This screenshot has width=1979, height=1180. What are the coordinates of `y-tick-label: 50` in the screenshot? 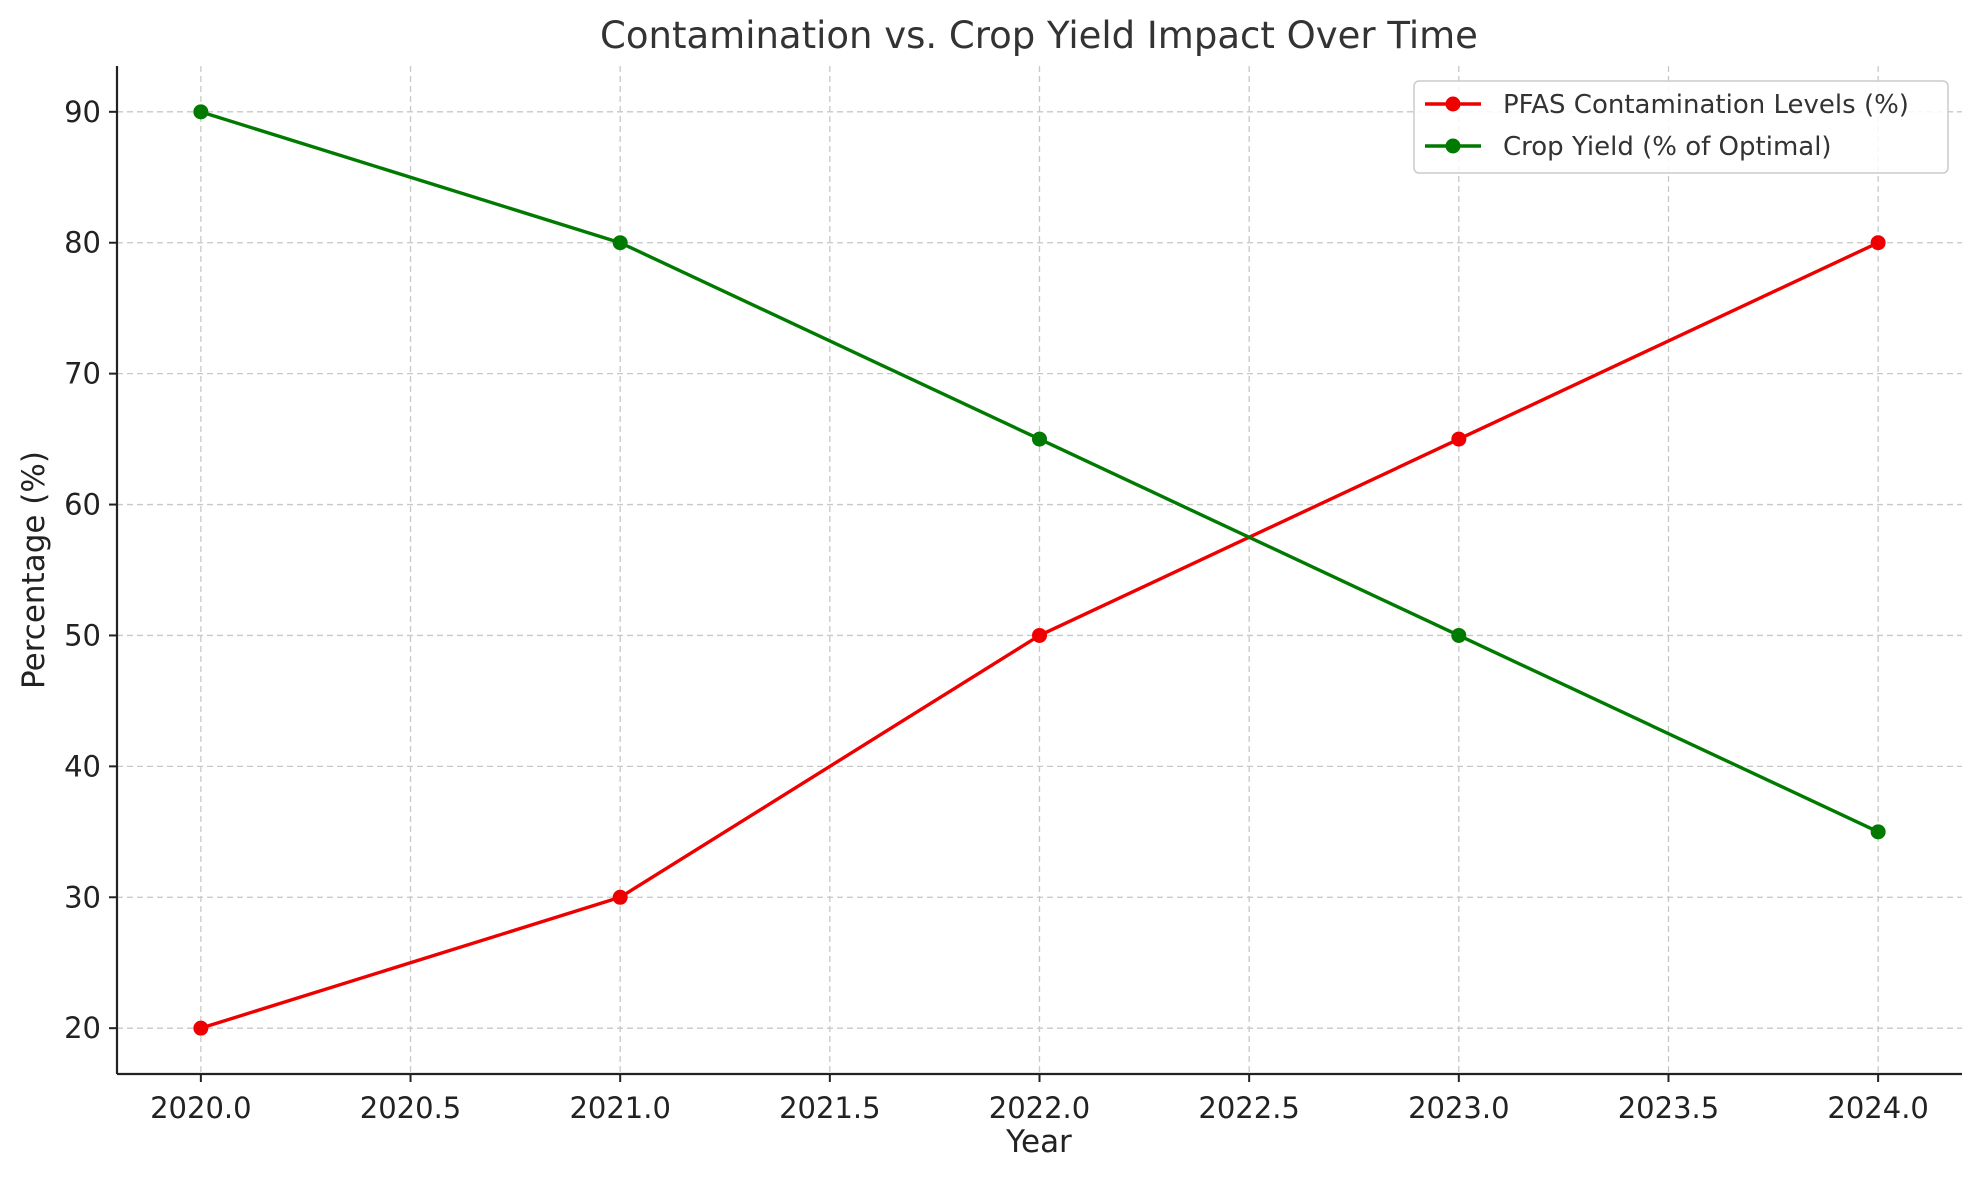 It's located at (82, 635).